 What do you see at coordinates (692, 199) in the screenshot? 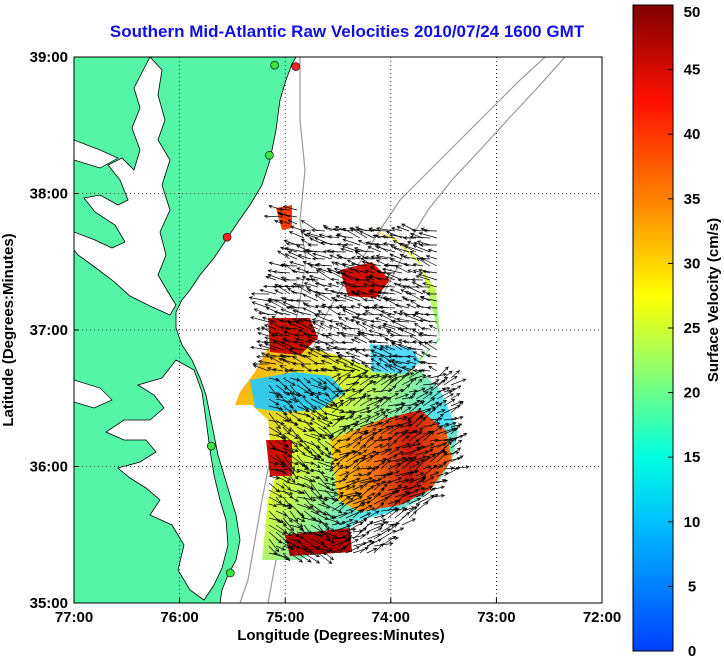
I see `colorbar-tick-label: 35` at bounding box center [692, 199].